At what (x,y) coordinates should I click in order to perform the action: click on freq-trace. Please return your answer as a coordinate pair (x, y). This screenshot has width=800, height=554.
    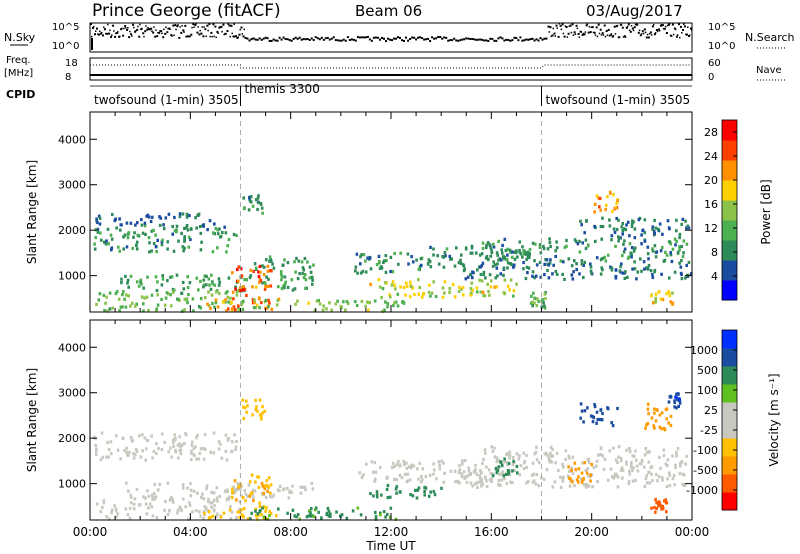
    Looking at the image, I should click on (391, 70).